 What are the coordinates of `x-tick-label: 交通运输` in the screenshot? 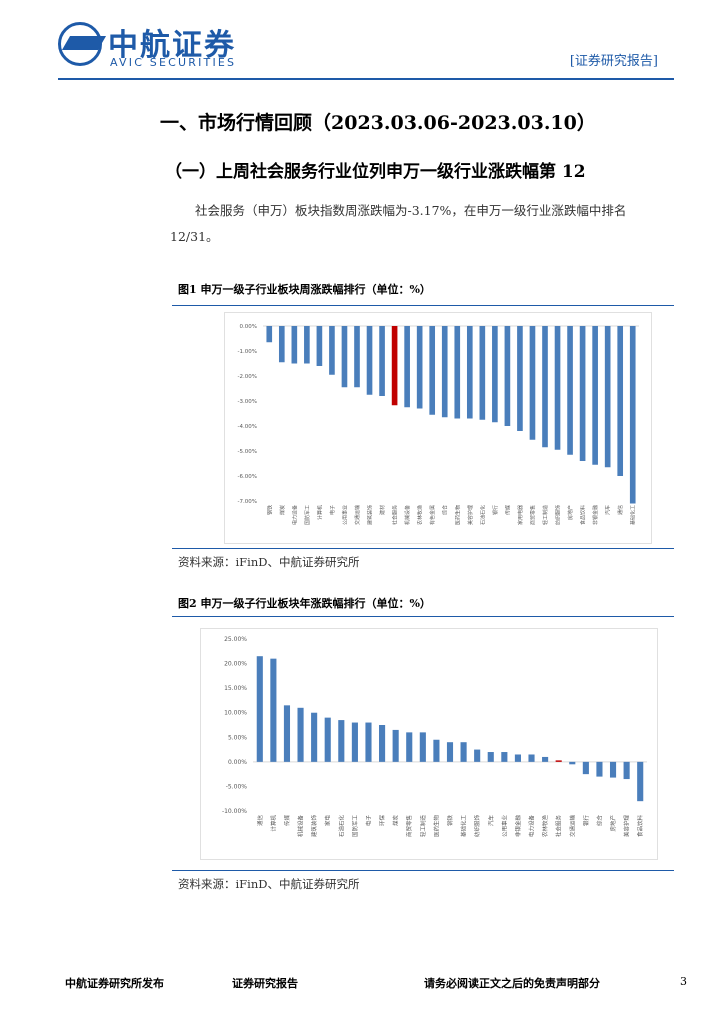 It's located at (357, 515).